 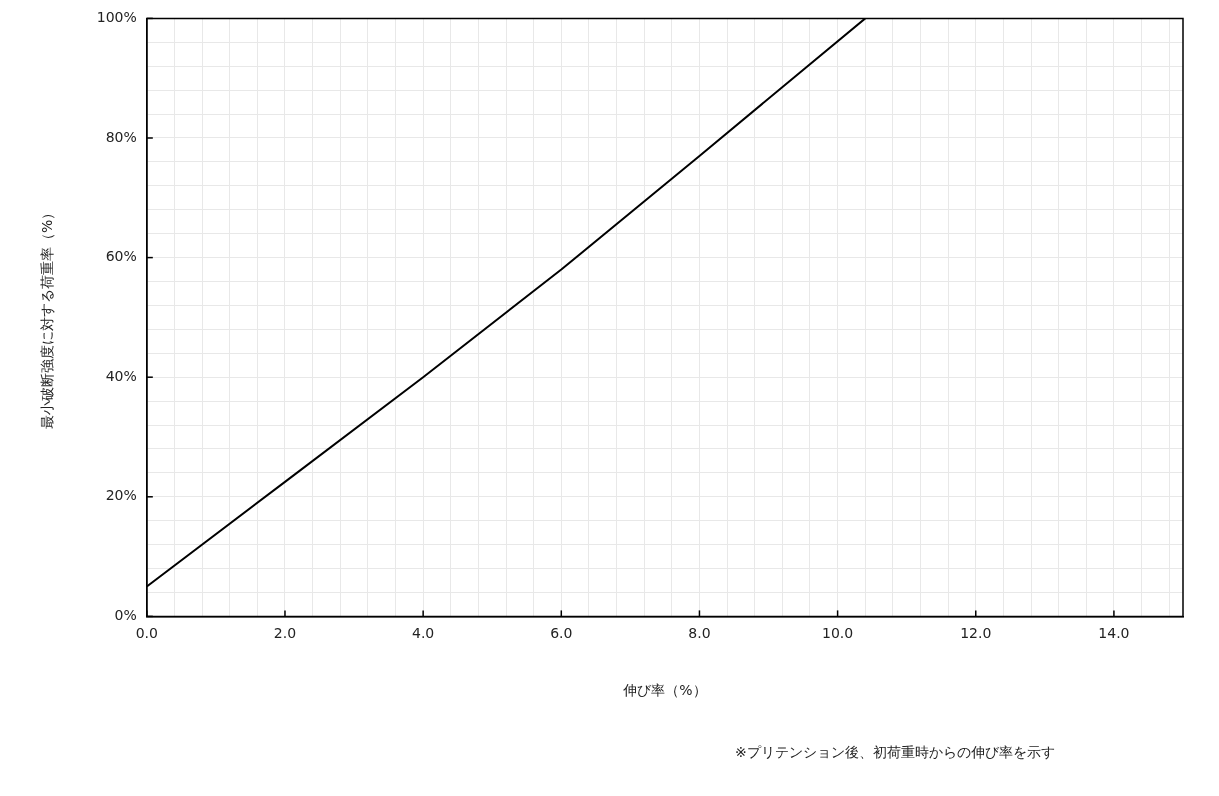 I want to click on x-tick-label: 6.0, so click(x=561, y=633).